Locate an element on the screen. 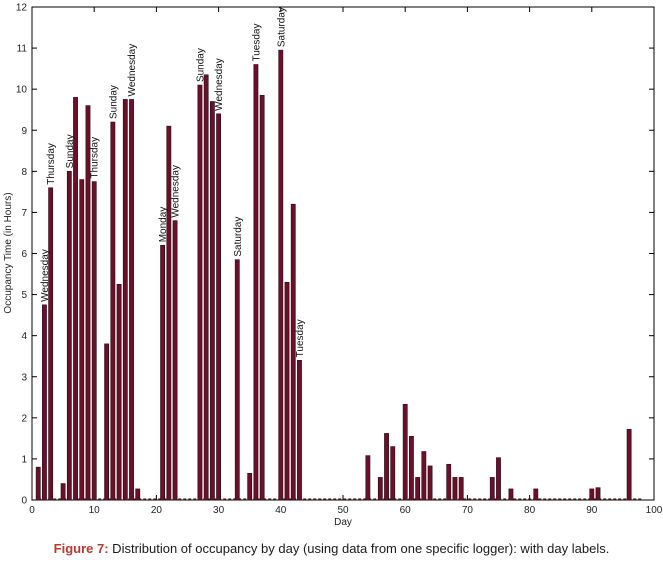  y-tick-label: 3 is located at coordinates (24, 377).